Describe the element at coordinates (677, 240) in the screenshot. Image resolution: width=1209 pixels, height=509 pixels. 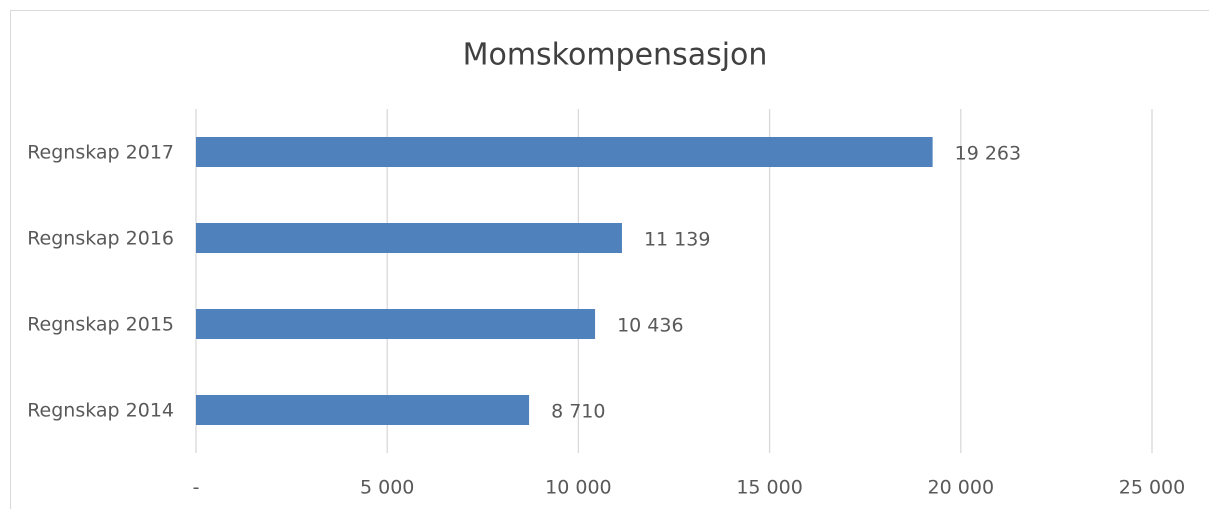
I see `data-label: 11 139` at that location.